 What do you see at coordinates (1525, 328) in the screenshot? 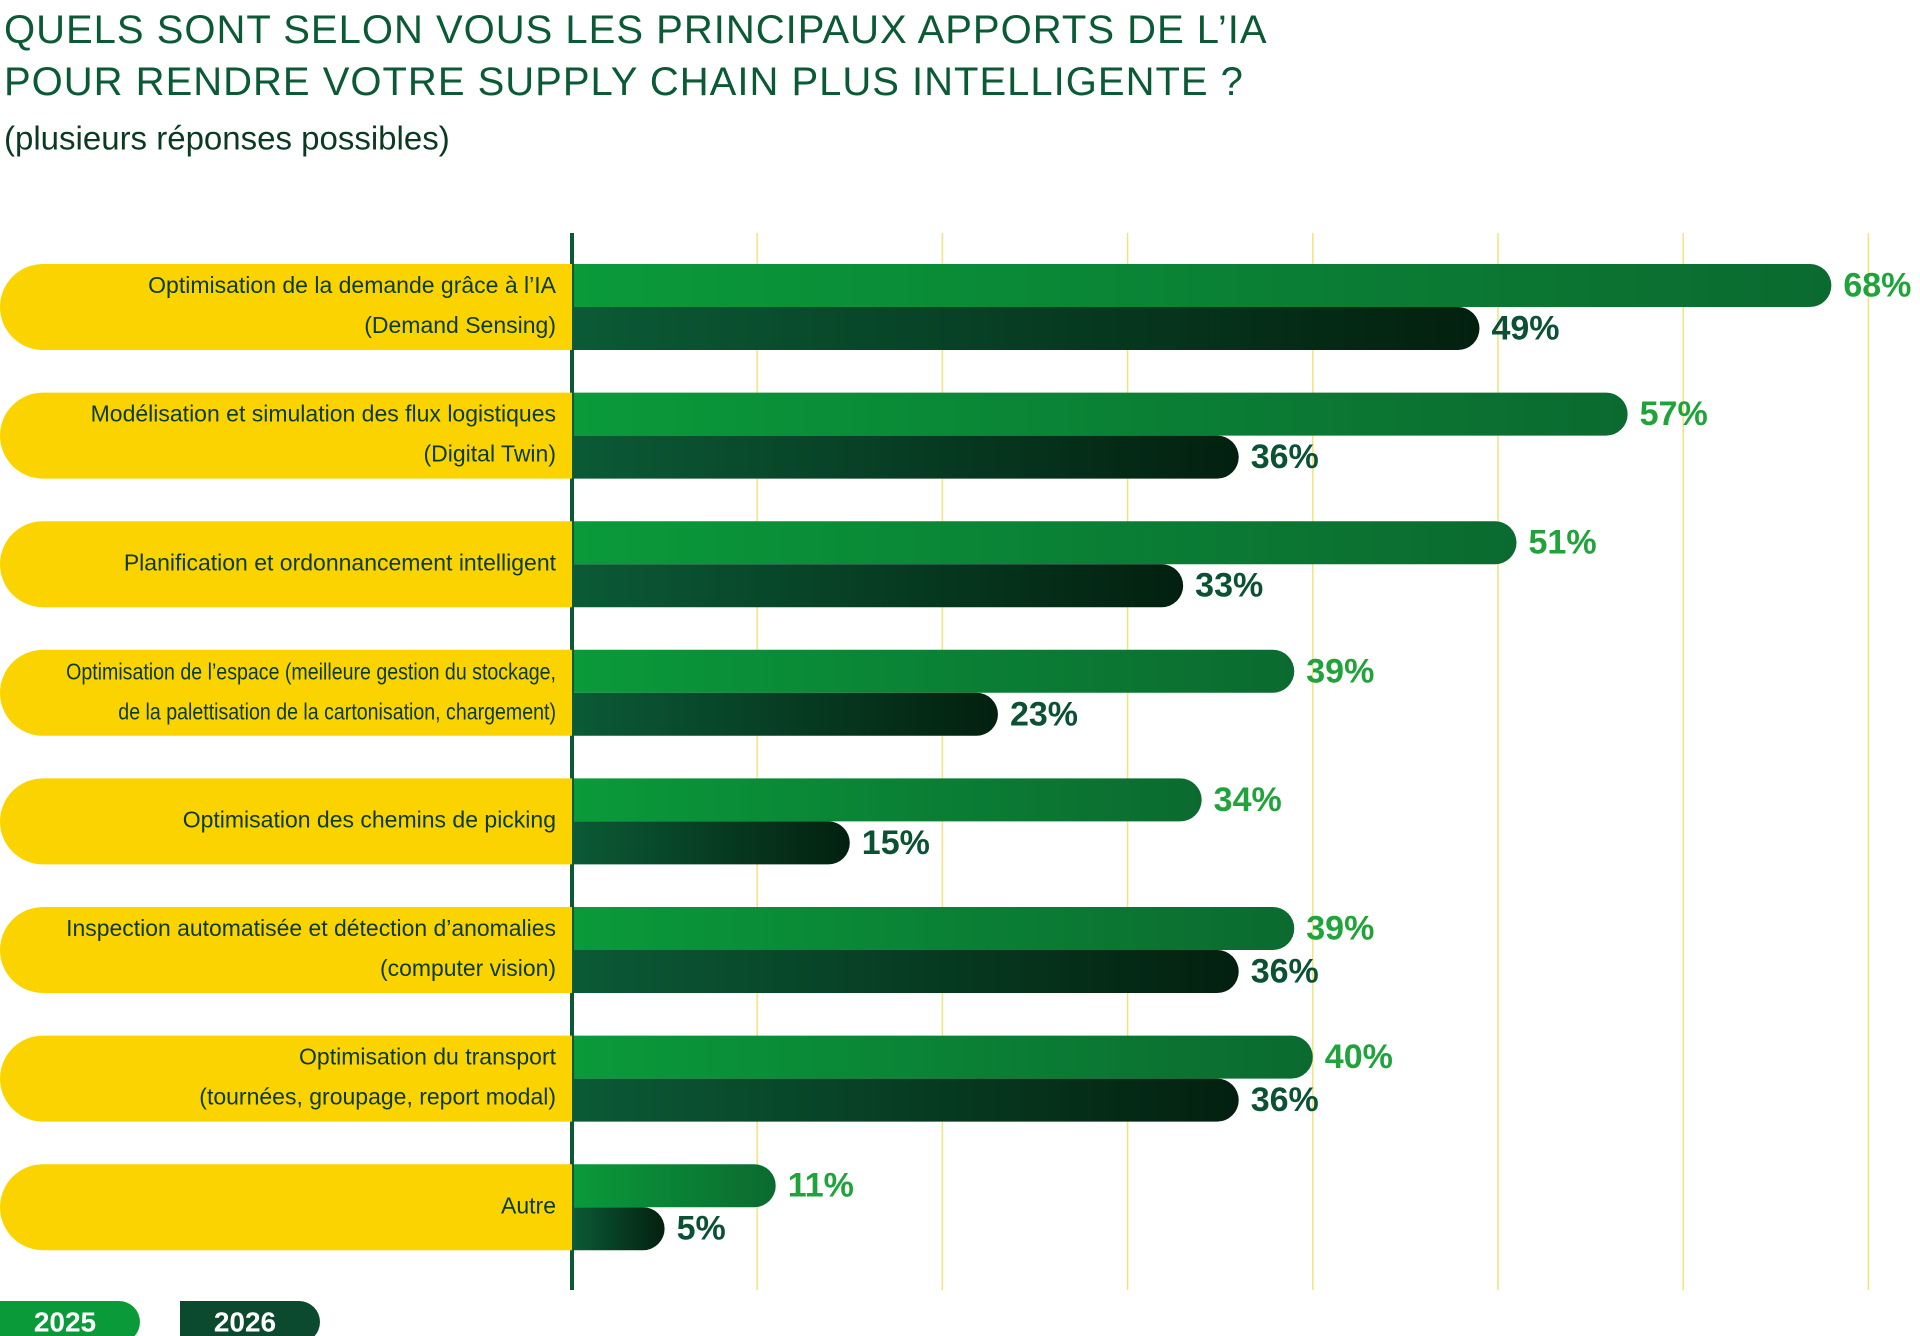
I see `value-label: 49%` at bounding box center [1525, 328].